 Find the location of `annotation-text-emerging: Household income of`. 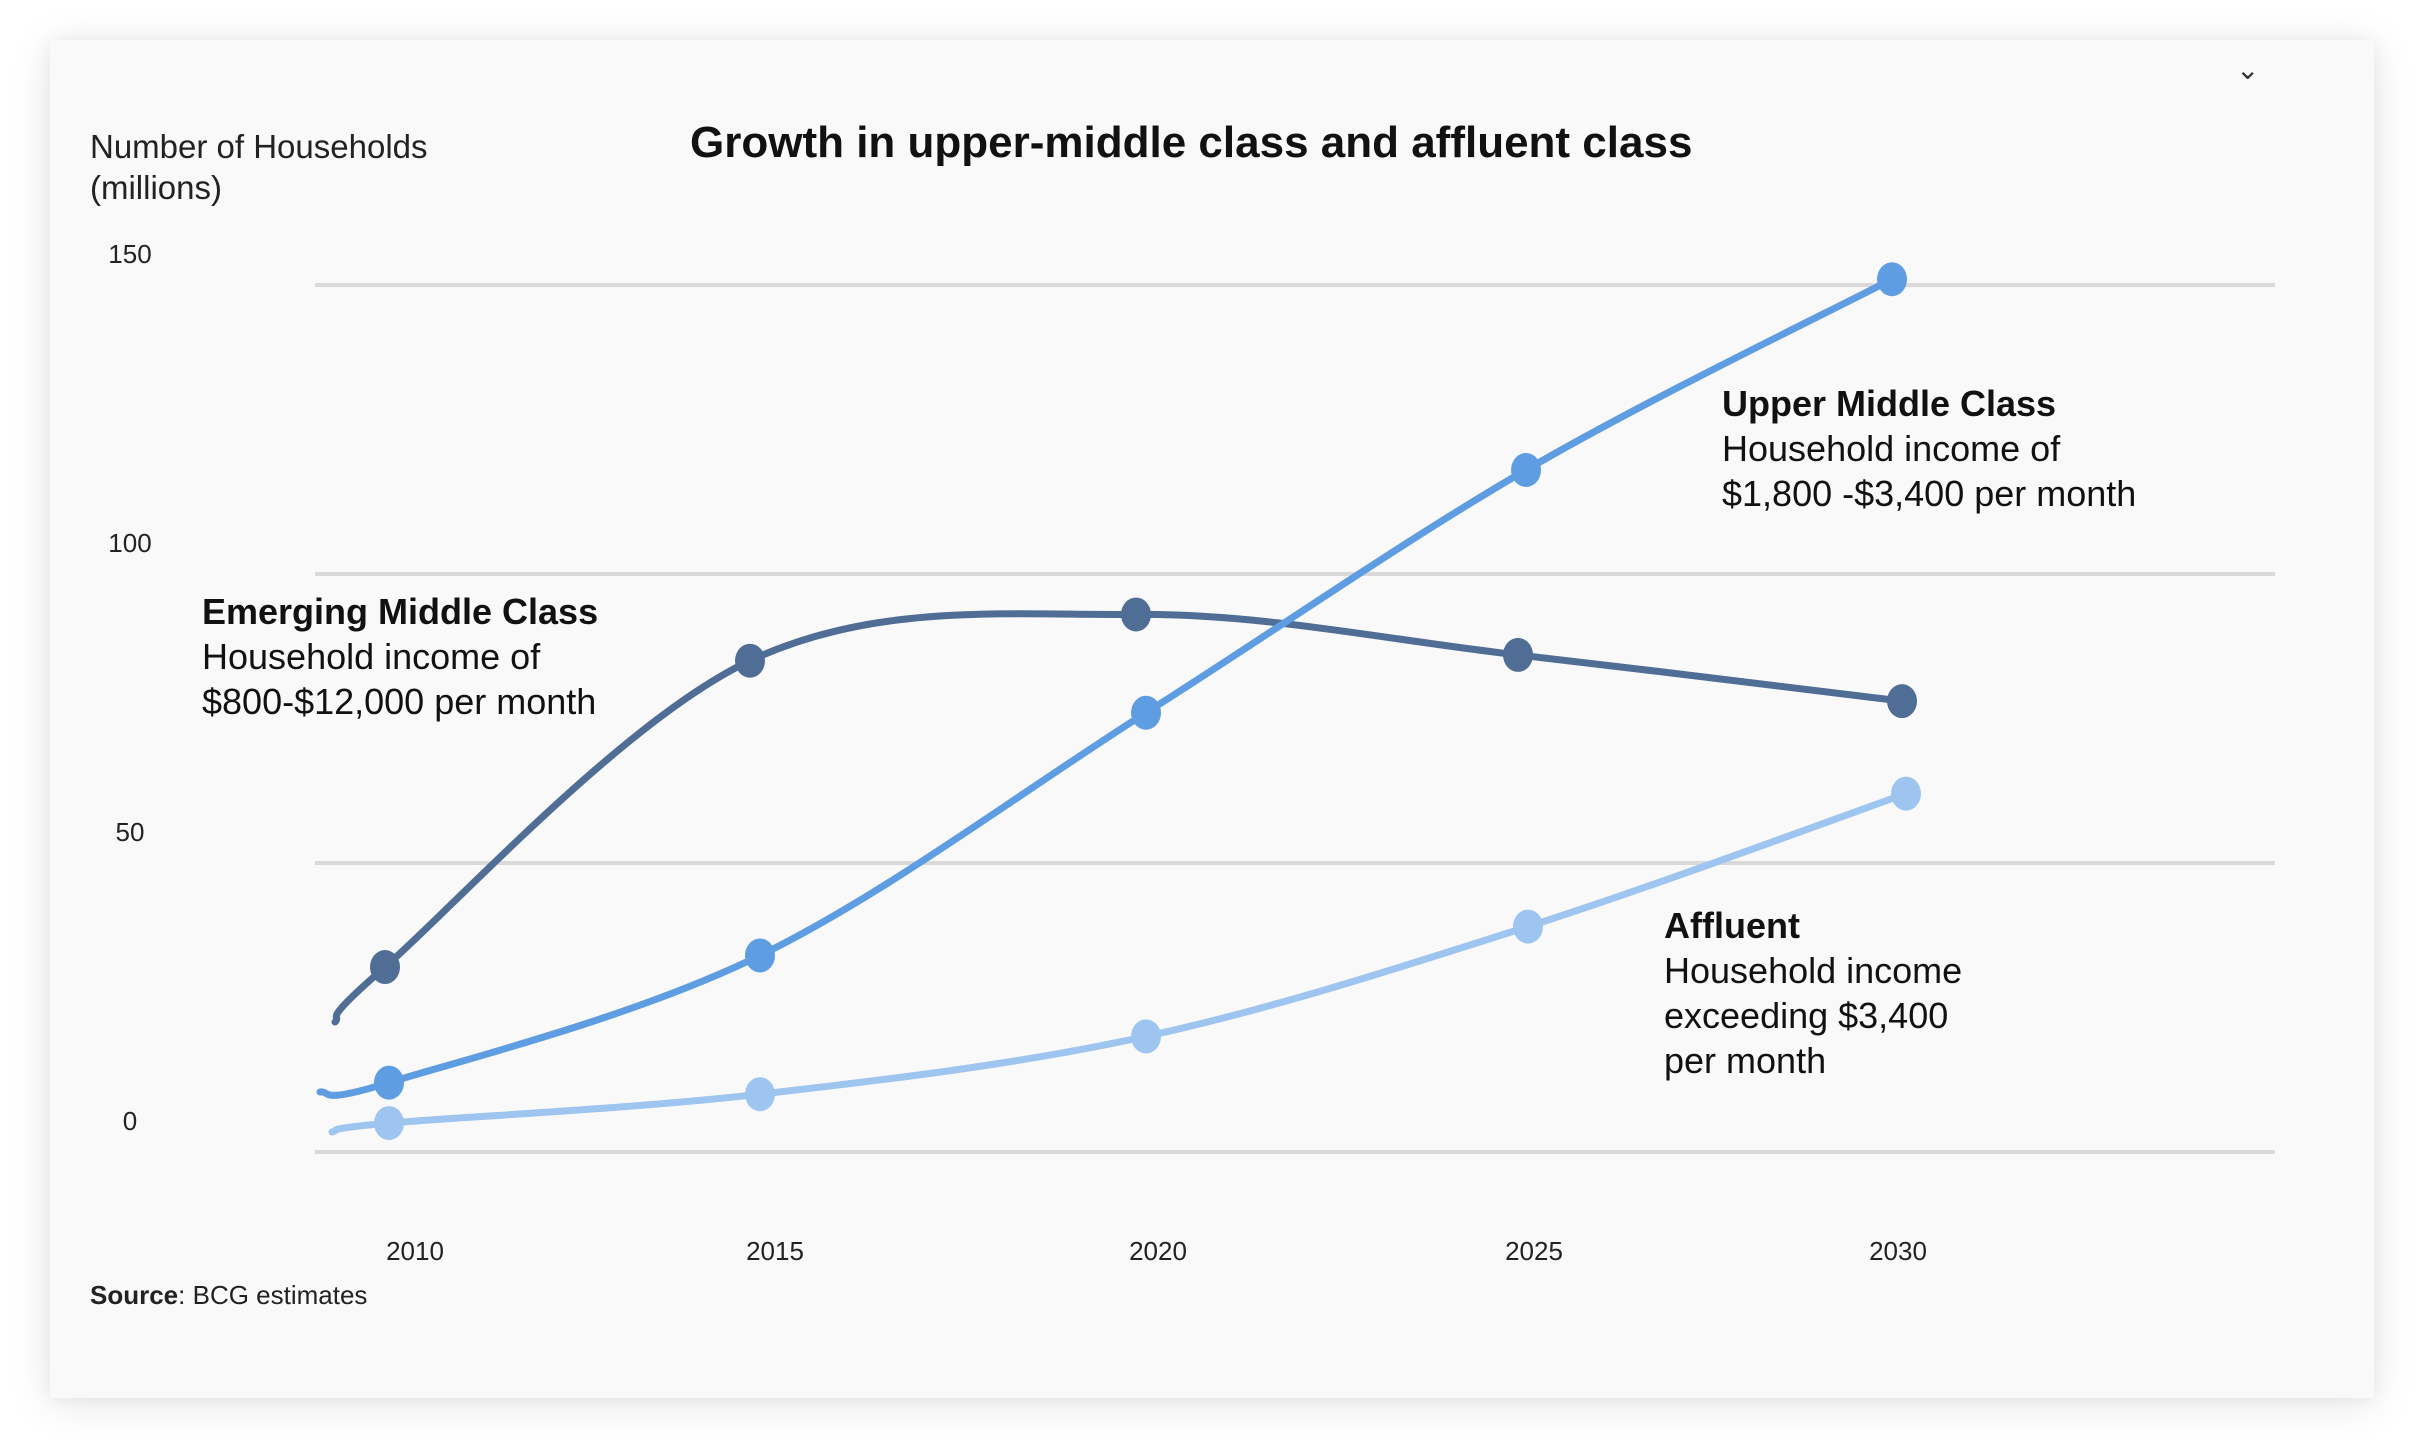

annotation-text-emerging: Household income of is located at coordinates (371, 656).